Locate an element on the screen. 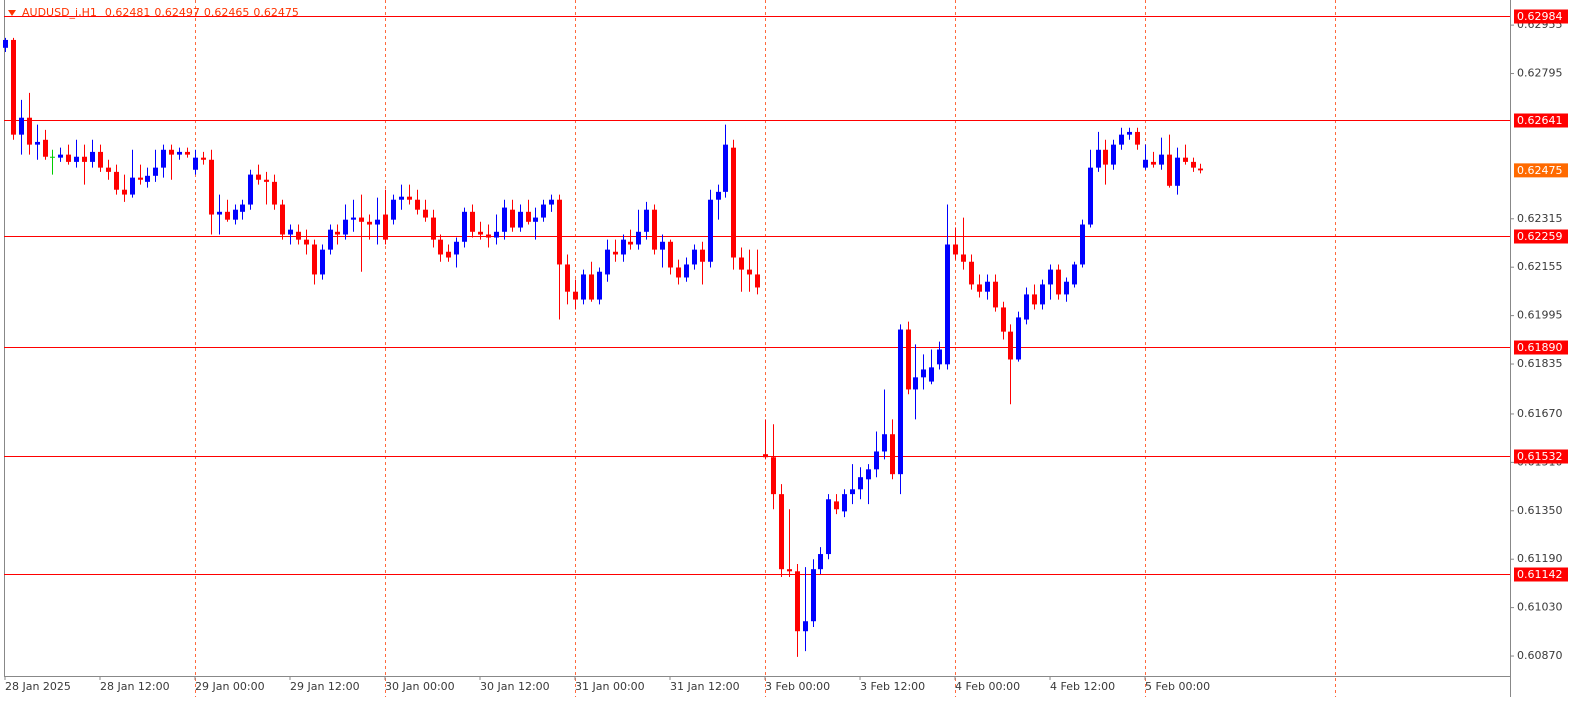  x-tick-label: 30 Jan 12:00 is located at coordinates (515, 686).